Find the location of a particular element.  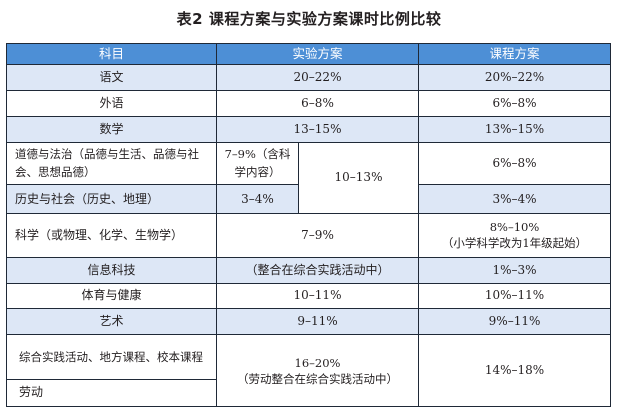

experimental-cell: 9–11% is located at coordinates (317, 322).